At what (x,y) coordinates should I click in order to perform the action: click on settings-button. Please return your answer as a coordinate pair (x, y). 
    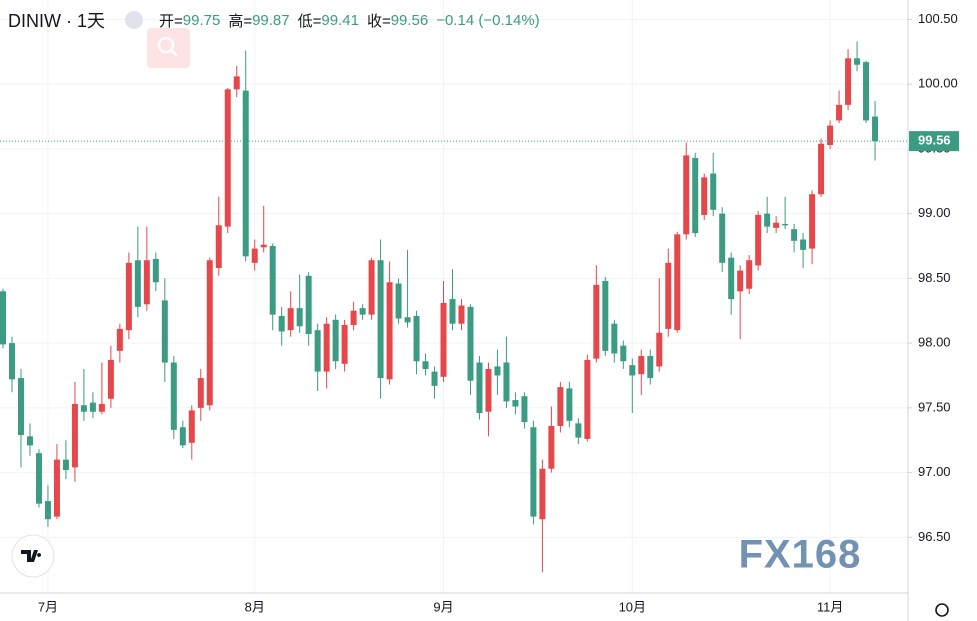
    Looking at the image, I should click on (942, 610).